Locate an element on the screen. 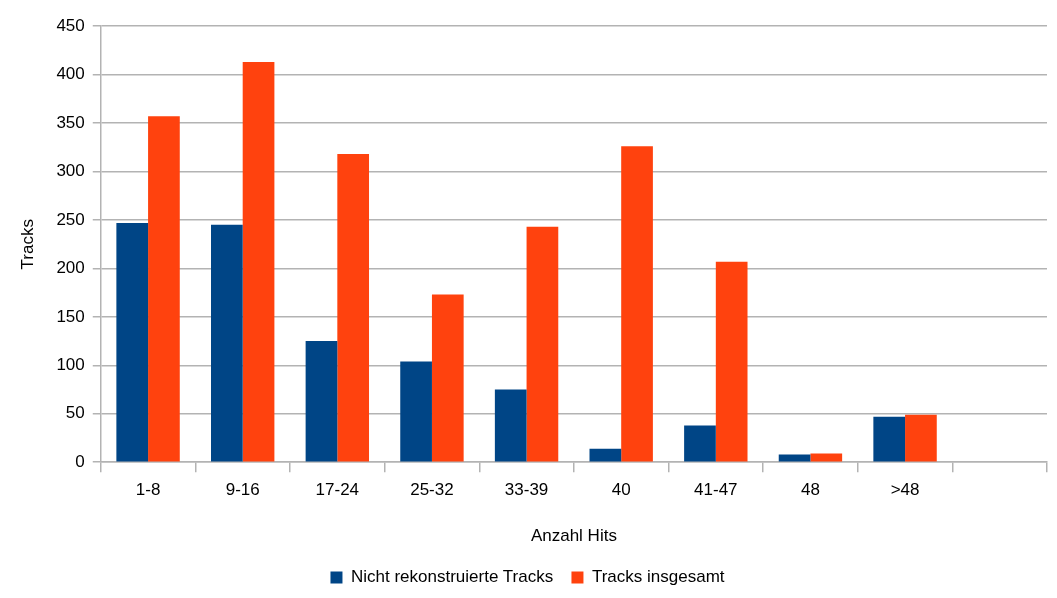 The height and width of the screenshot is (598, 1057). y-tick-label: 100 is located at coordinates (70, 364).